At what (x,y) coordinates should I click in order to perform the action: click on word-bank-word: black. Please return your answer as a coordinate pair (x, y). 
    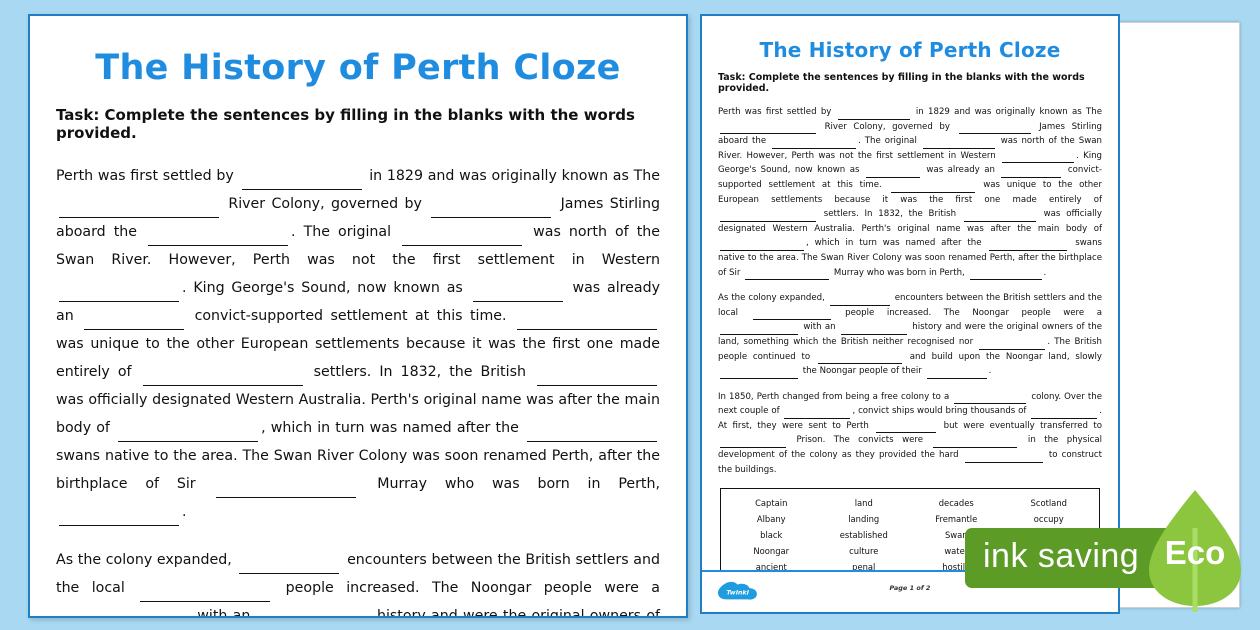
    Looking at the image, I should click on (771, 535).